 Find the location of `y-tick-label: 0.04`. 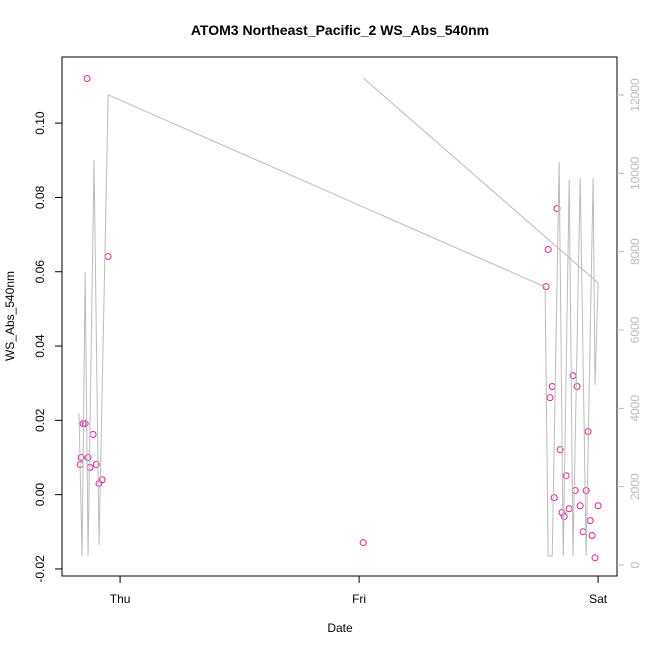

y-tick-label: 0.04 is located at coordinates (40, 346).